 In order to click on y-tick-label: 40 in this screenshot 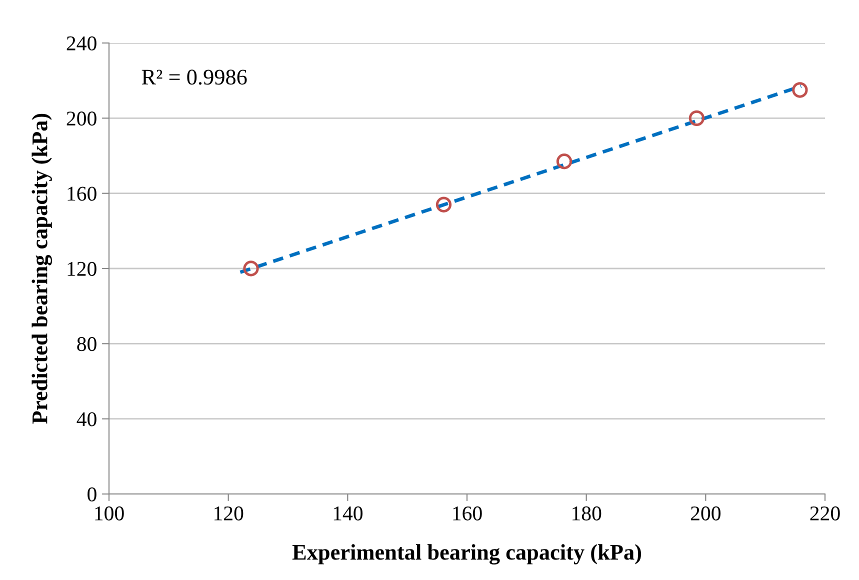, I will do `click(86, 419)`.